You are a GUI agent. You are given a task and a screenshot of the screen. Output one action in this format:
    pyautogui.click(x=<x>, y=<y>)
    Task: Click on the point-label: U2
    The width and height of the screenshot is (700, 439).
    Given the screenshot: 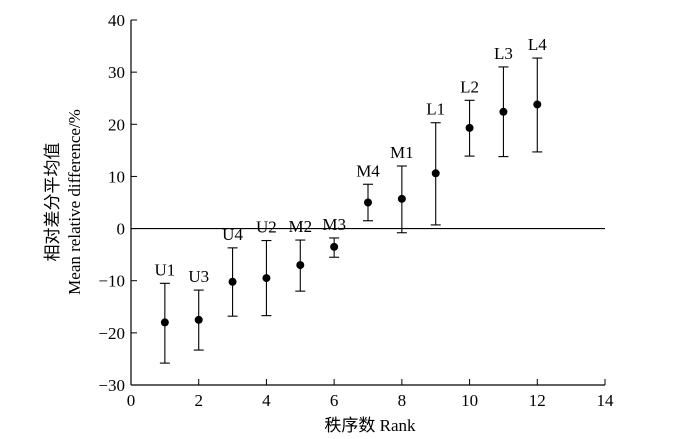 What is the action you would take?
    pyautogui.click(x=266, y=227)
    